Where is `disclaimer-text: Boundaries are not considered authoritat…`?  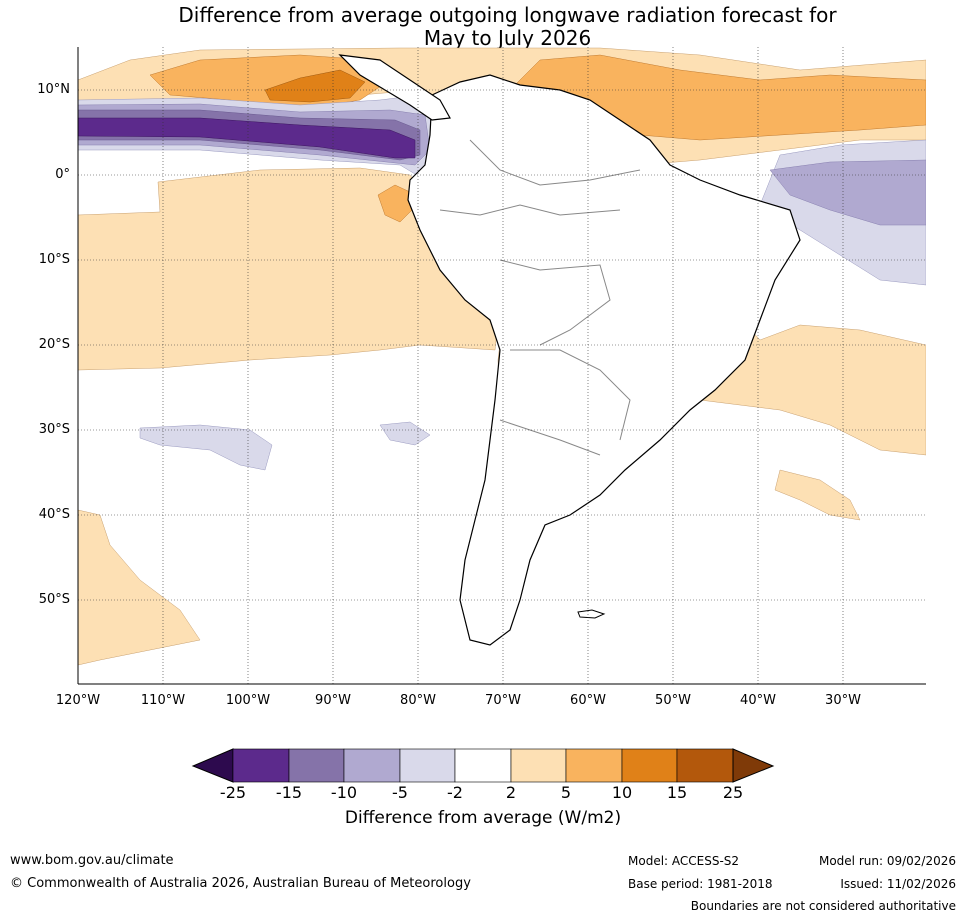
disclaimer-text: Boundaries are not considered authoritat… is located at coordinates (823, 906).